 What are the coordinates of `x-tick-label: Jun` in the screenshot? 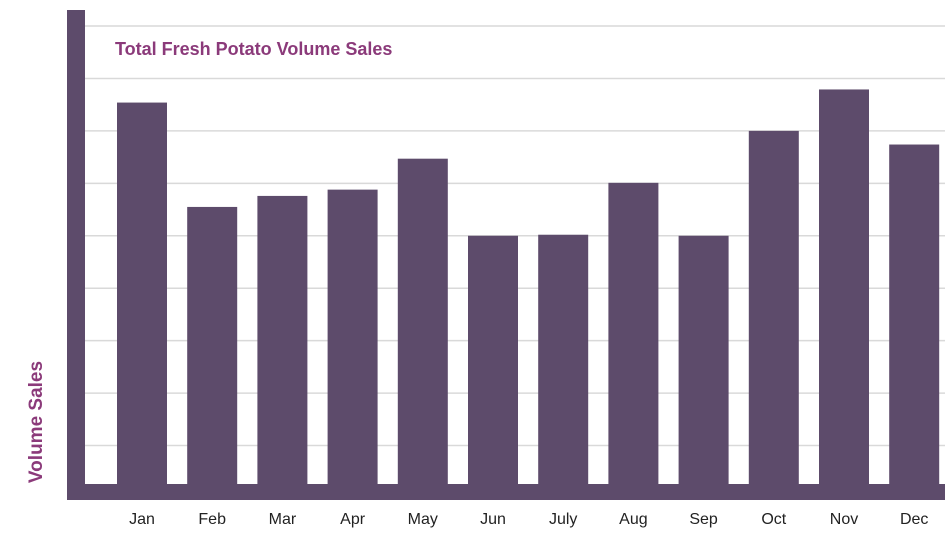 It's located at (493, 519).